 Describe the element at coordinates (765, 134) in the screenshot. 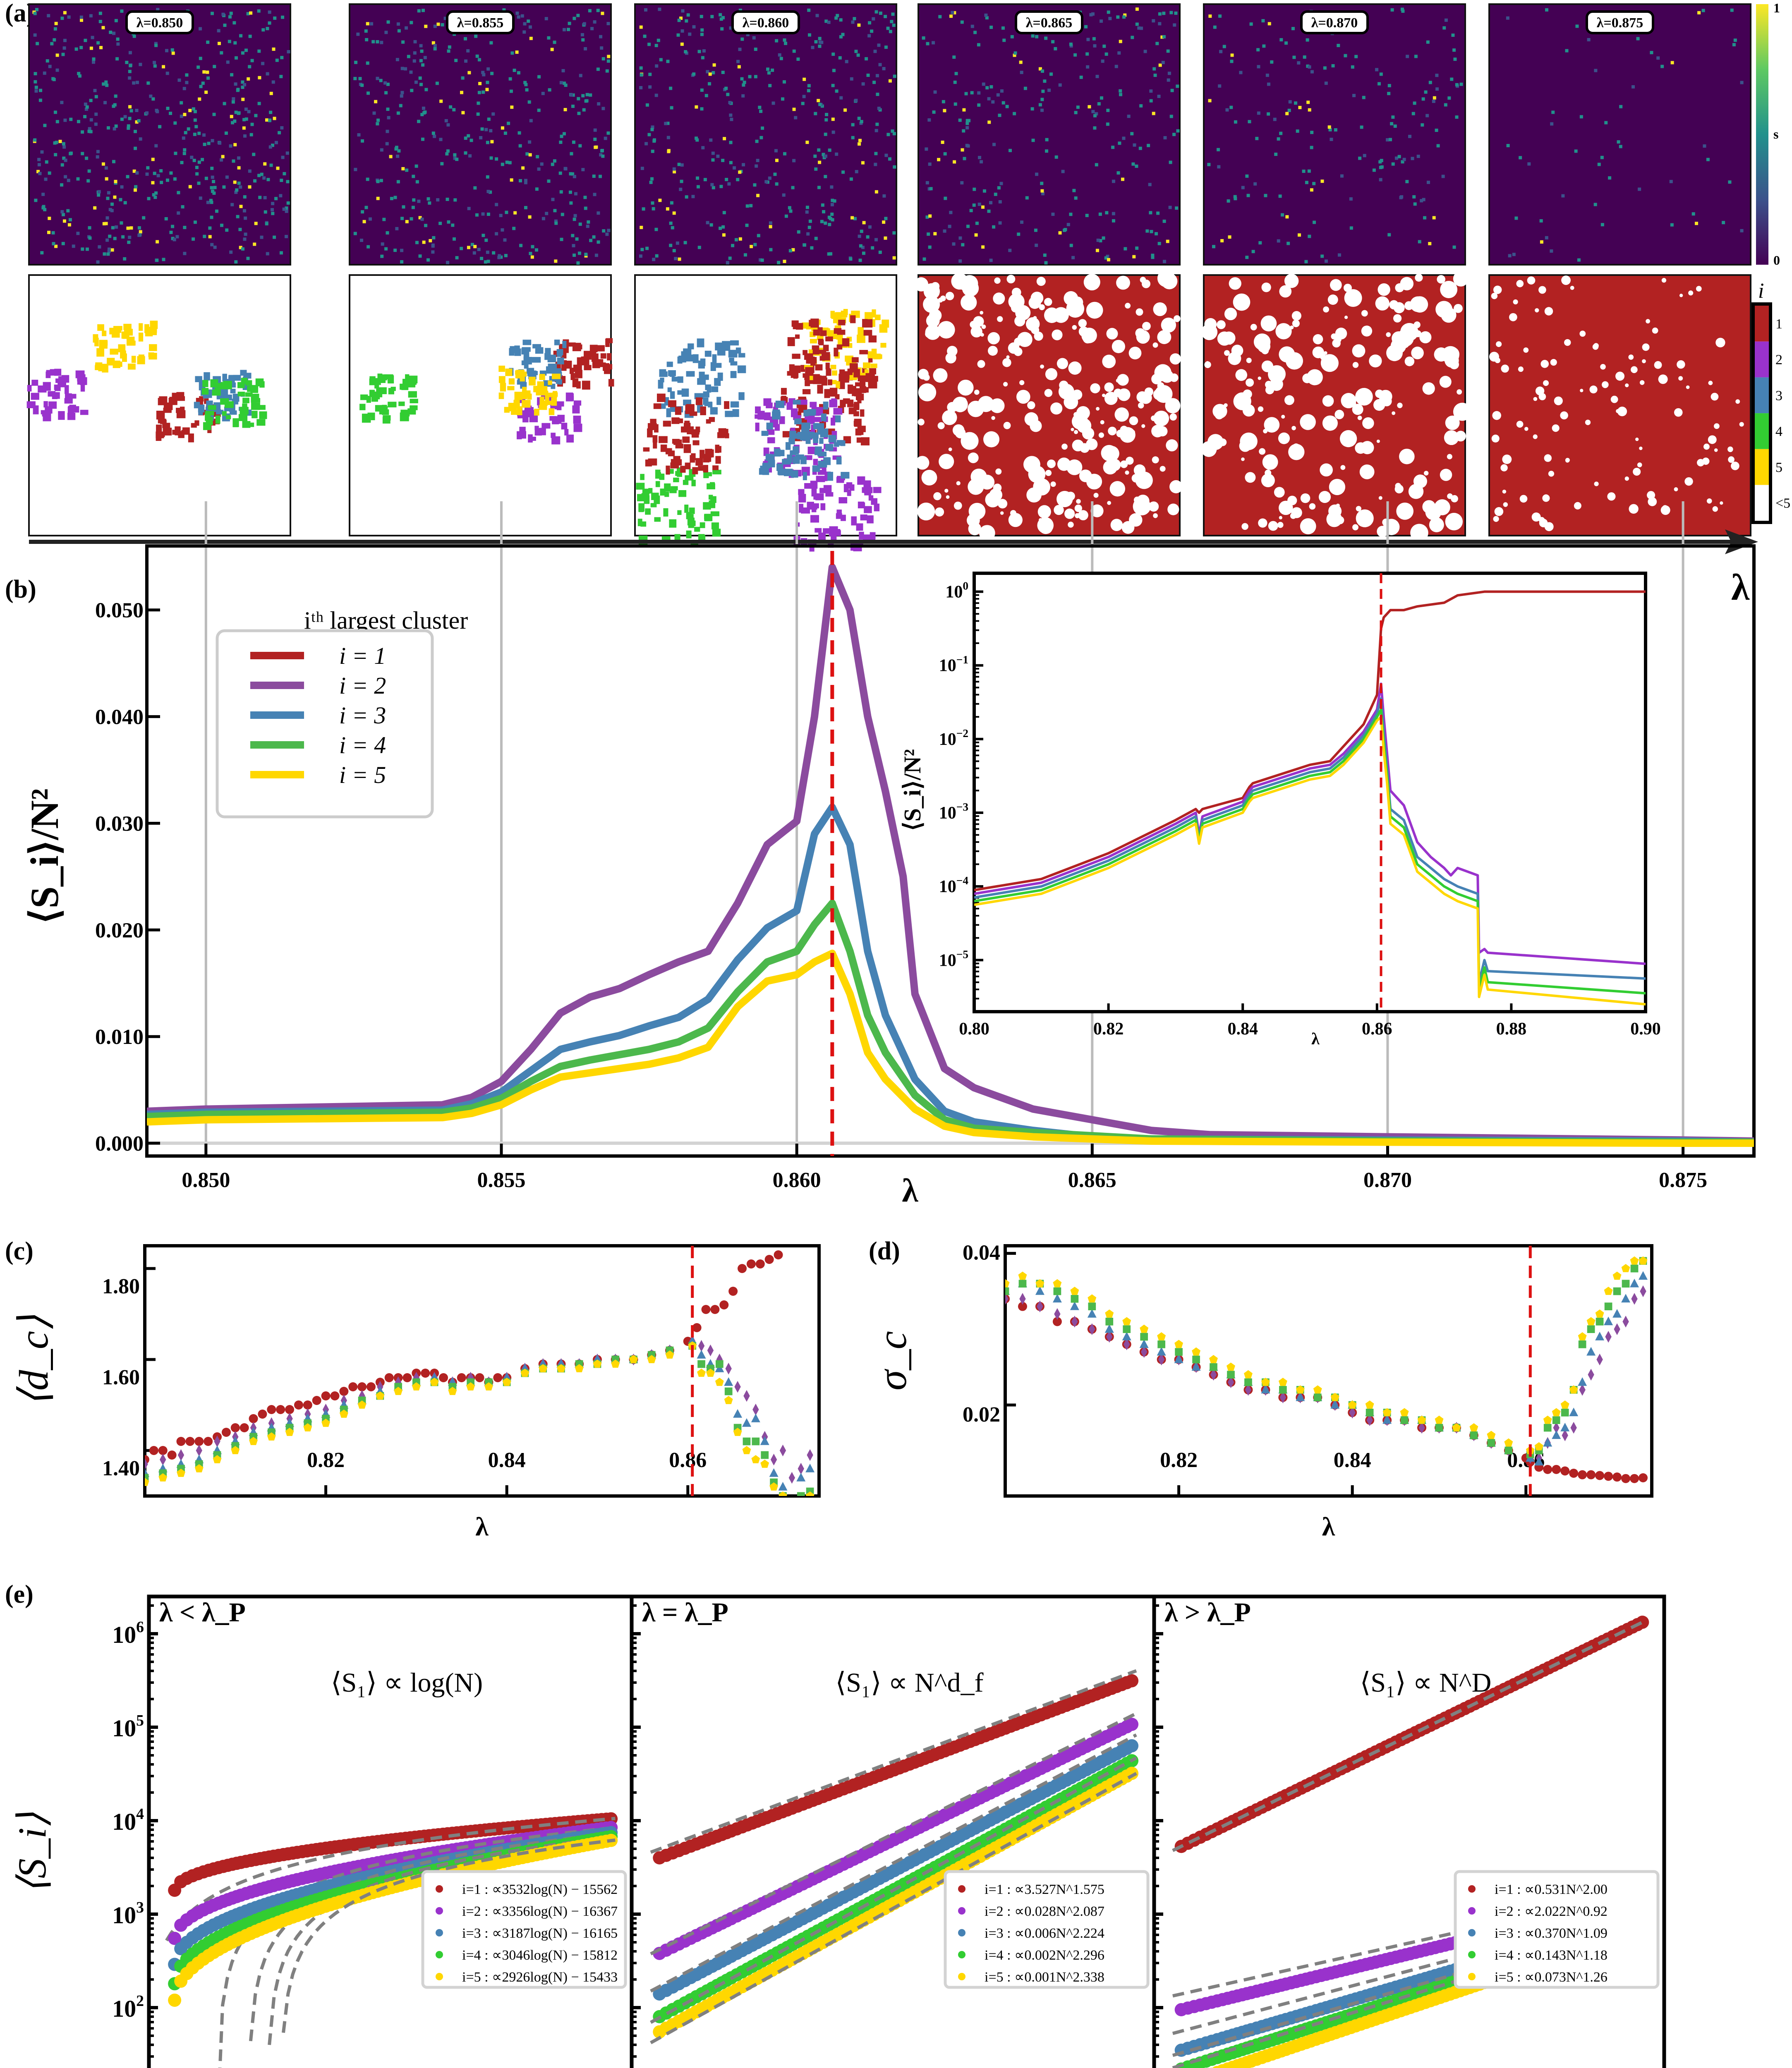

I see `activity-snapshot: λ=0.860` at that location.